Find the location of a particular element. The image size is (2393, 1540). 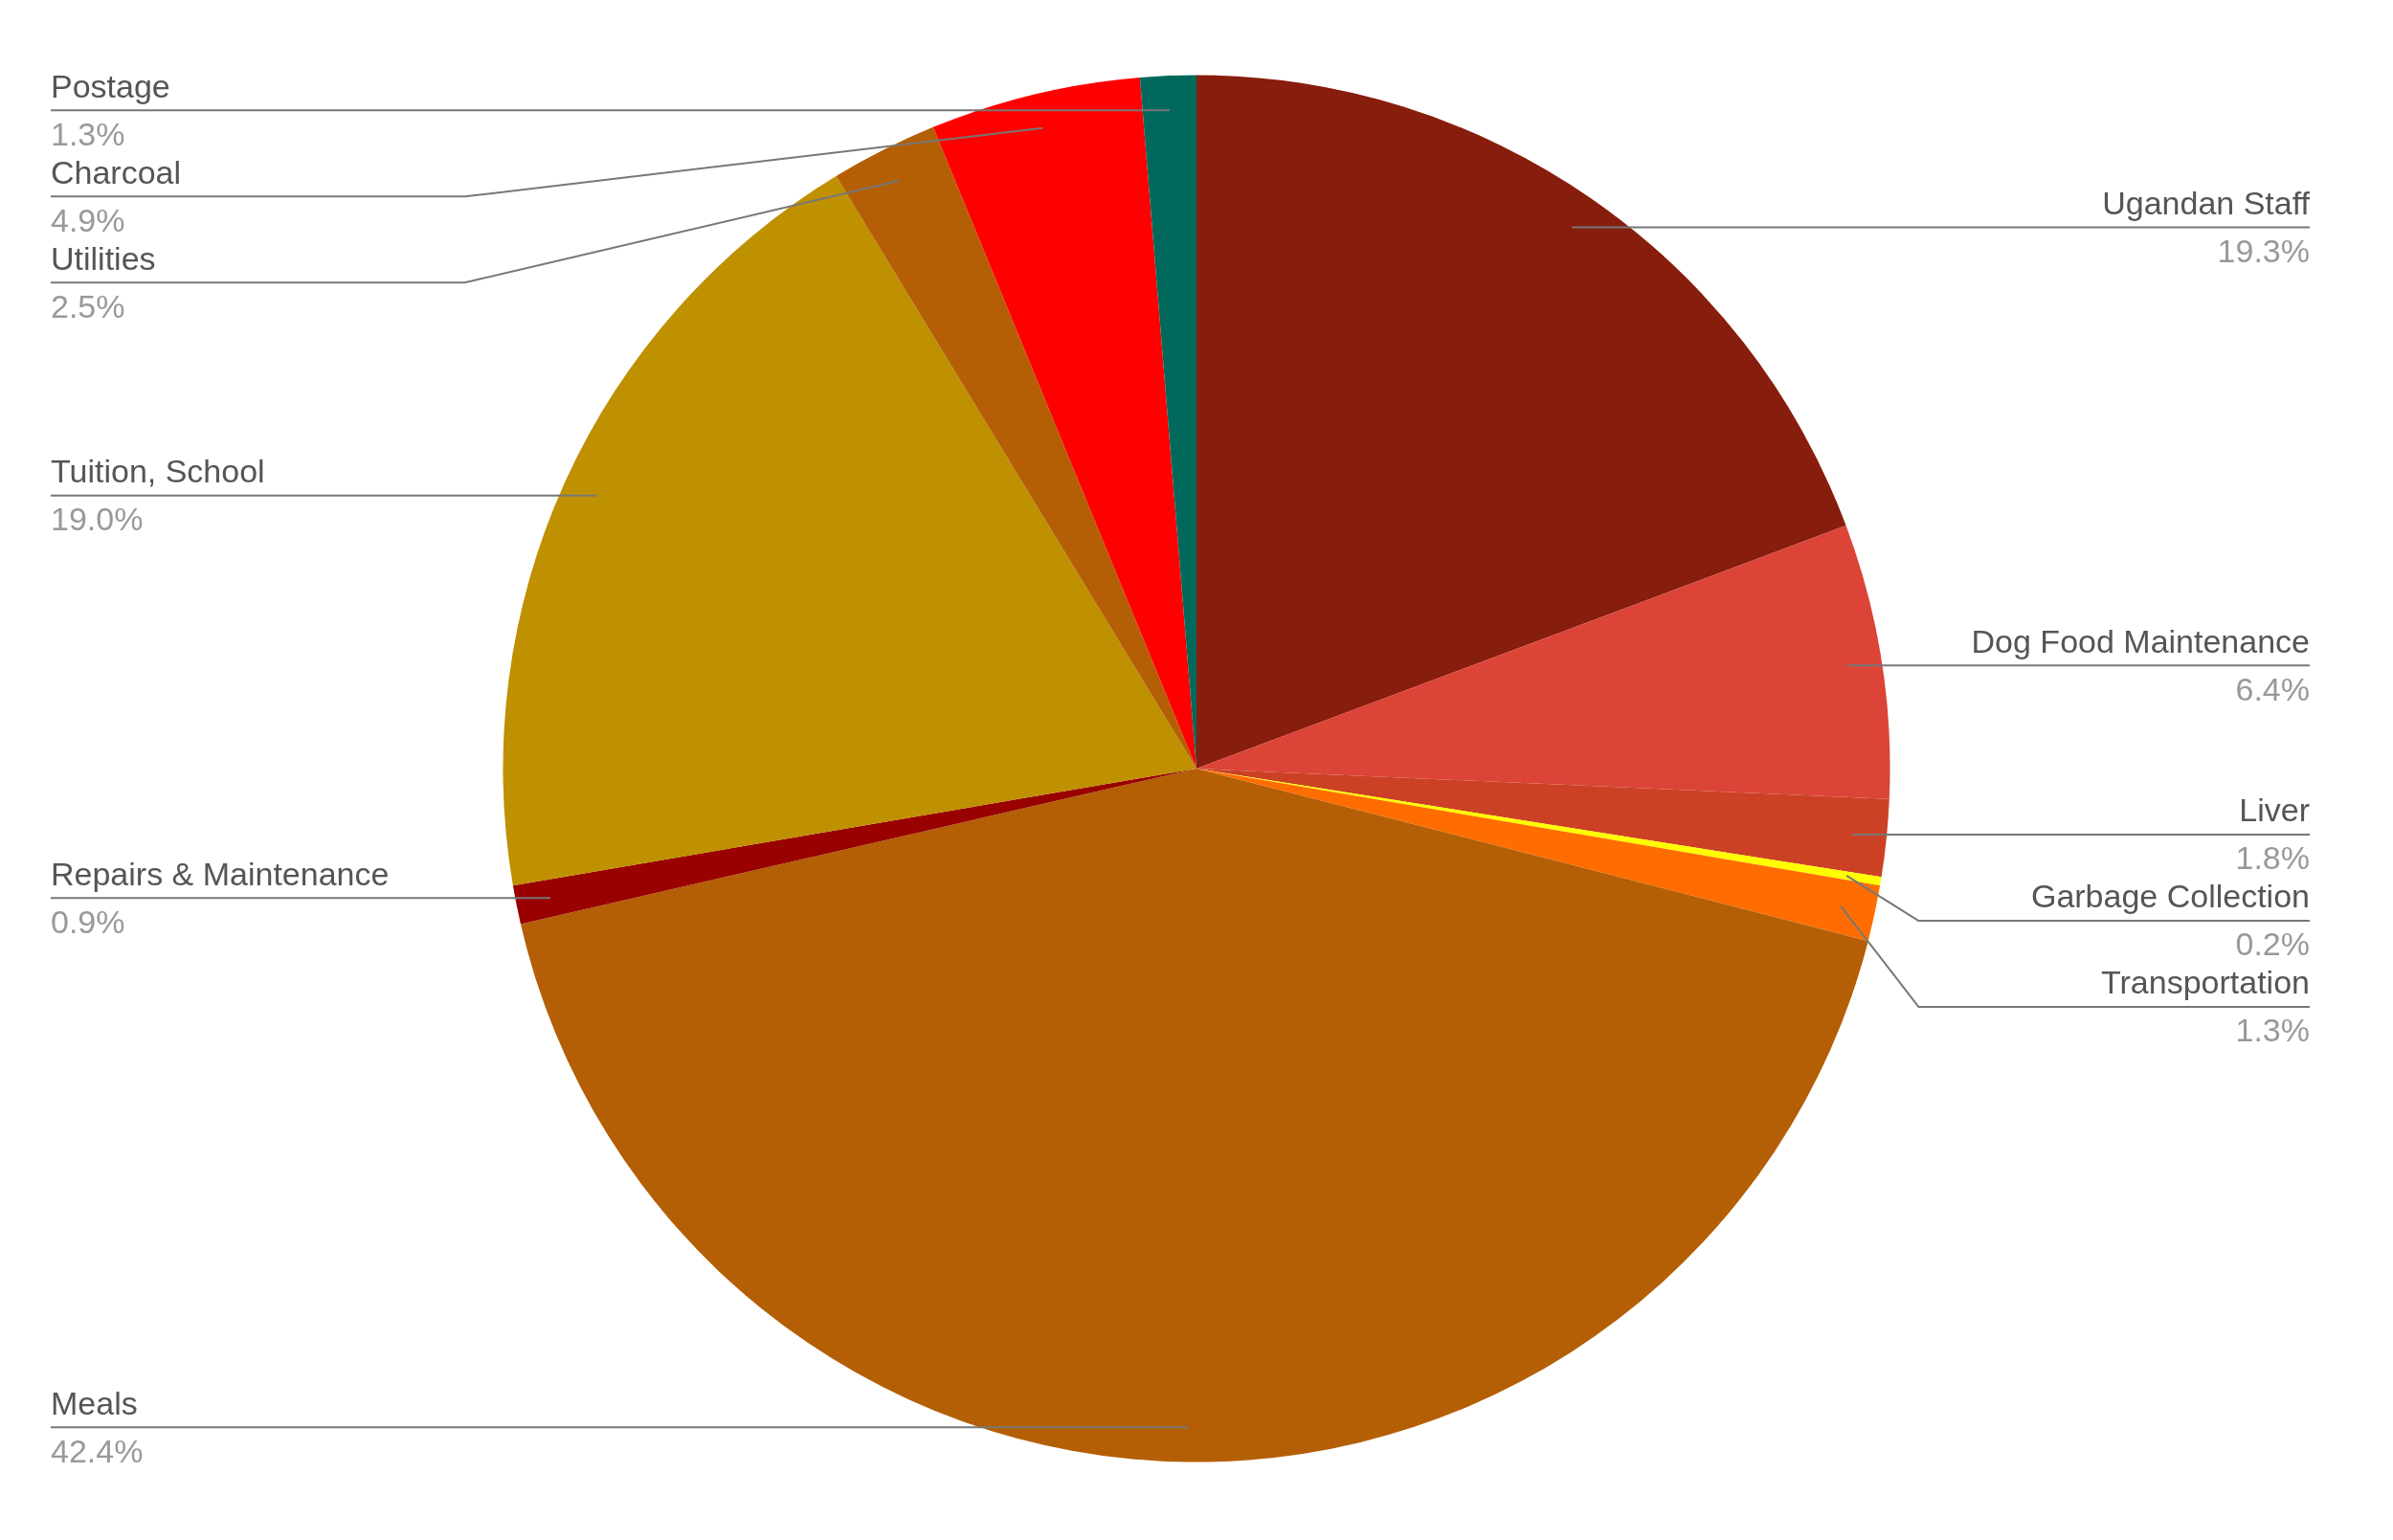

data-label: 19.3% is located at coordinates (2264, 251).